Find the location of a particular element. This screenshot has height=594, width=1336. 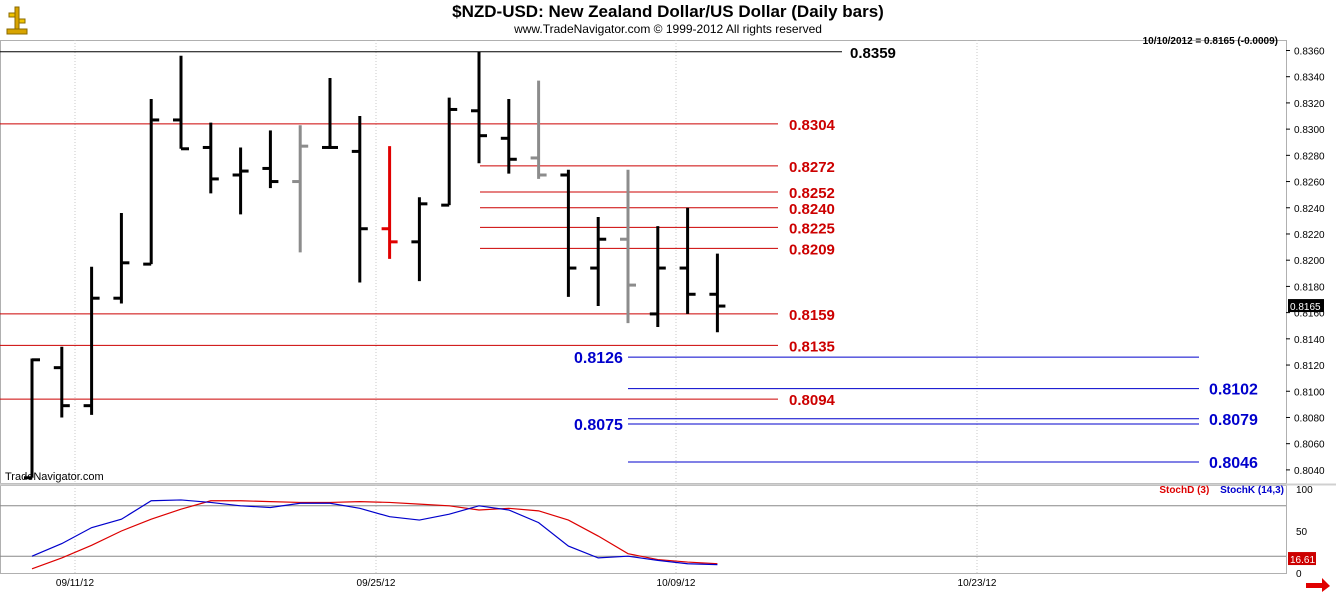

y-tick-label: 0.8060 is located at coordinates (1309, 445).